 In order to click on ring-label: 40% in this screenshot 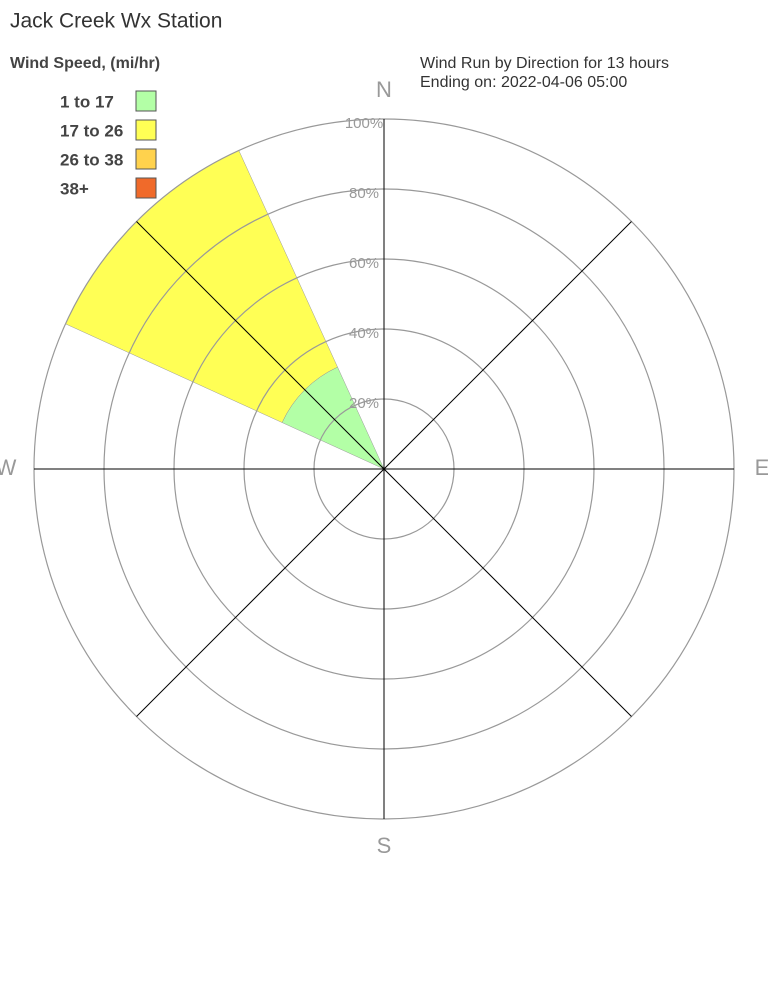, I will do `click(364, 333)`.